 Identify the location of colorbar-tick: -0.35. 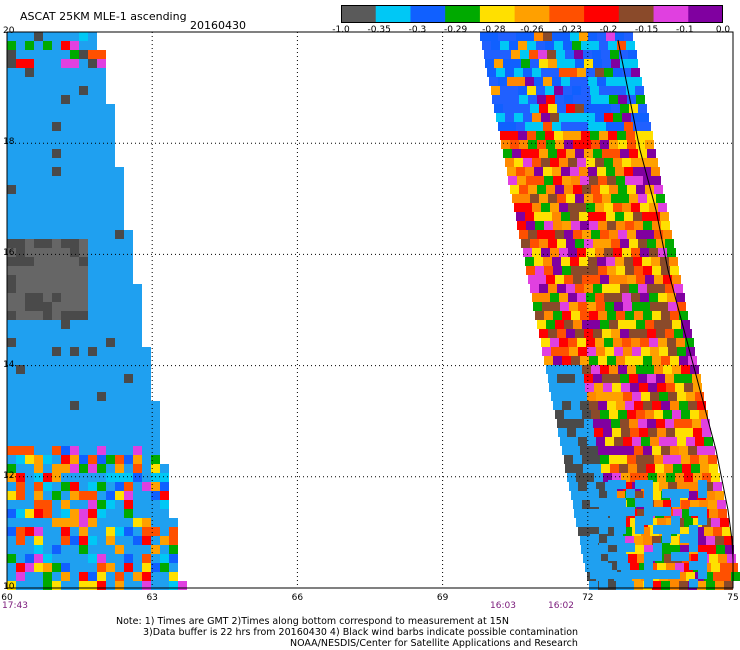
(379, 30).